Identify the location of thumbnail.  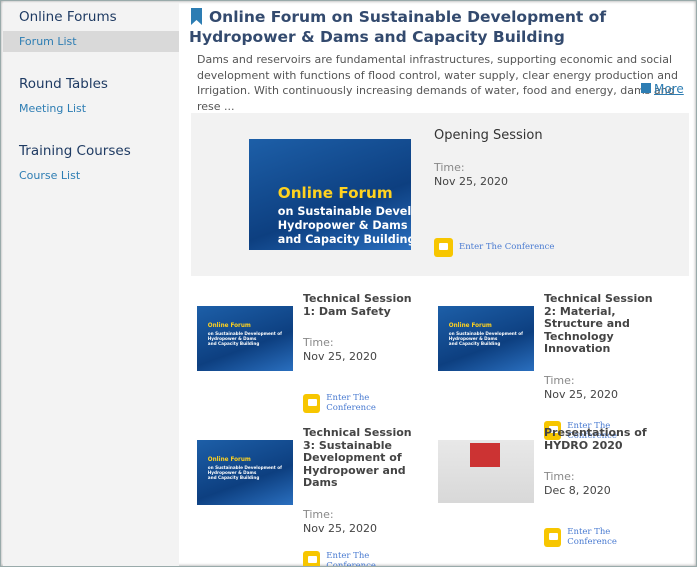
(486, 471).